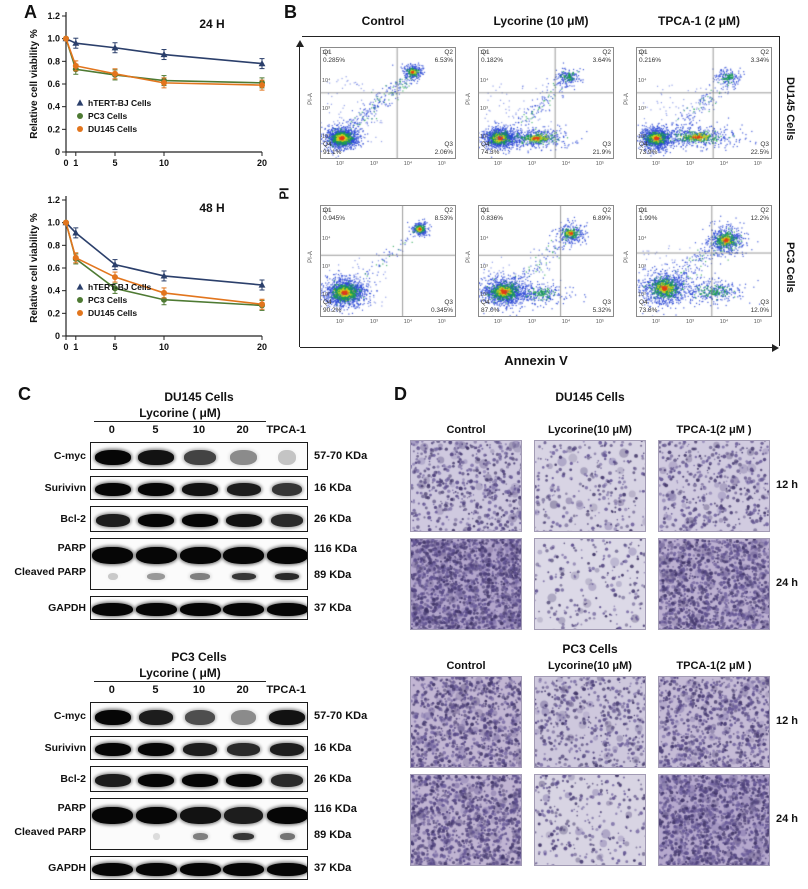 This screenshot has width=808, height=889. Describe the element at coordinates (53, 291) in the screenshot. I see `svg-text: 0.4` at that location.